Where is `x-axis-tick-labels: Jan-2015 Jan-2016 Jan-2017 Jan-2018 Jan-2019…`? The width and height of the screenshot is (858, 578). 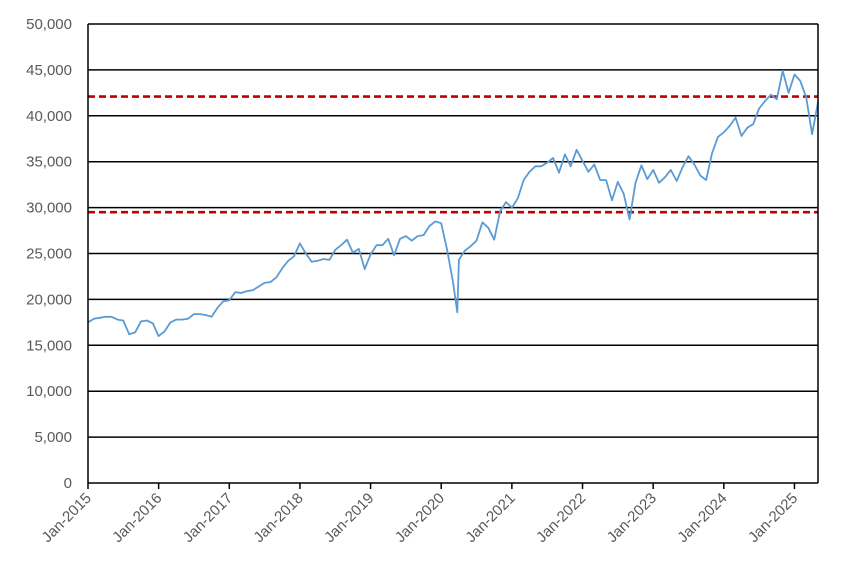
x-axis-tick-labels: Jan-2015 Jan-2016 Jan-2017 Jan-2018 Jan-2019… is located at coordinates (420, 518).